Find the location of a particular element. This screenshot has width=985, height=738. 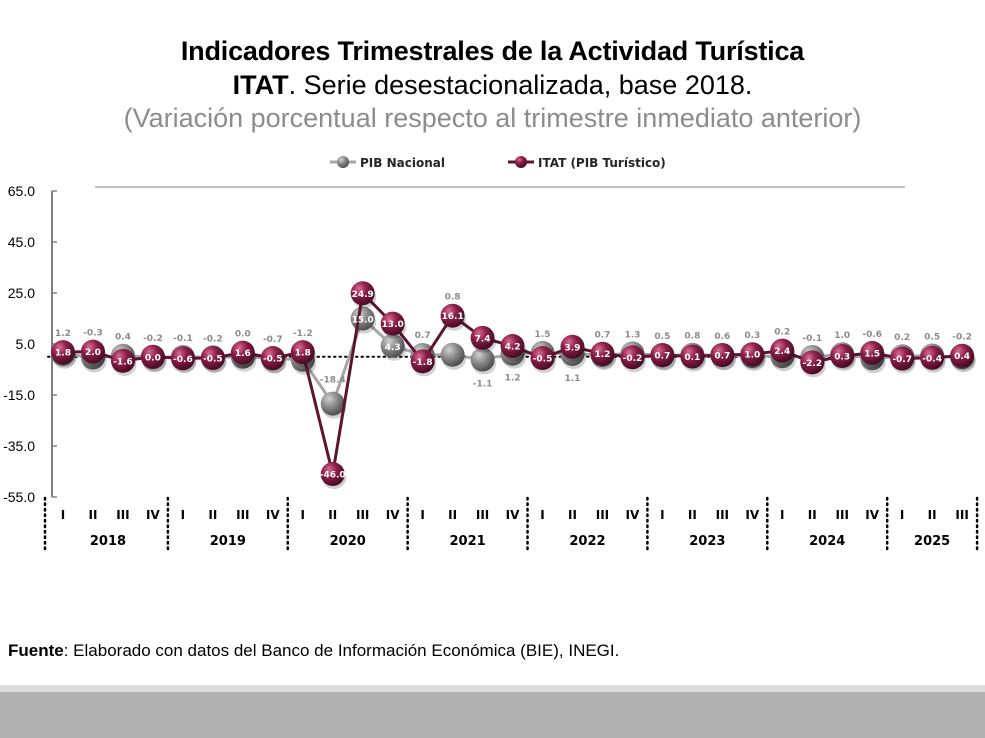

data-label-pib: -1.2 is located at coordinates (303, 334).